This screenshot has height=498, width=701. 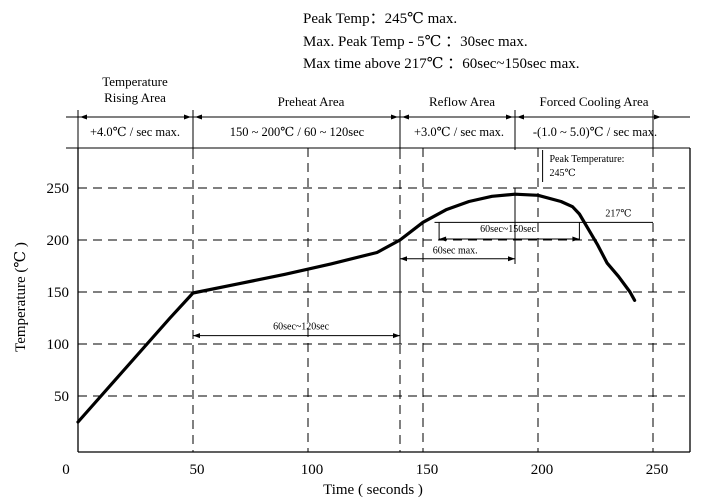 What do you see at coordinates (297, 132) in the screenshot?
I see `zone-rate-preheat: 150 ~ 200℃ / 60 ~ 120sec` at bounding box center [297, 132].